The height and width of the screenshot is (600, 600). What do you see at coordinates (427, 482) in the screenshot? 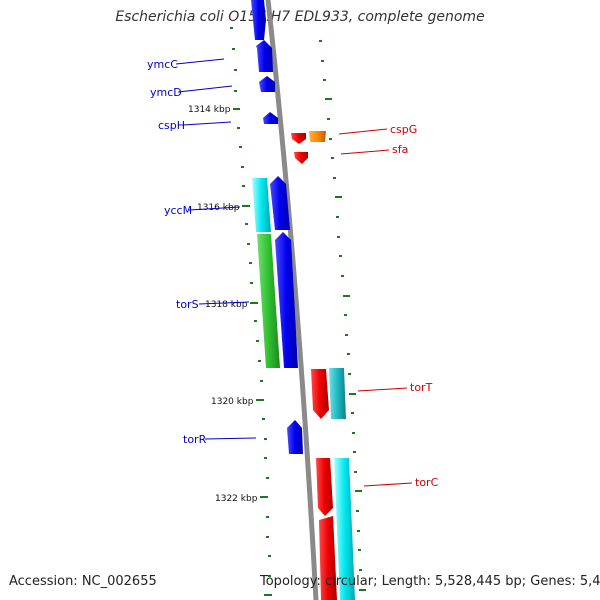
I see `gene-label: torC` at bounding box center [427, 482].